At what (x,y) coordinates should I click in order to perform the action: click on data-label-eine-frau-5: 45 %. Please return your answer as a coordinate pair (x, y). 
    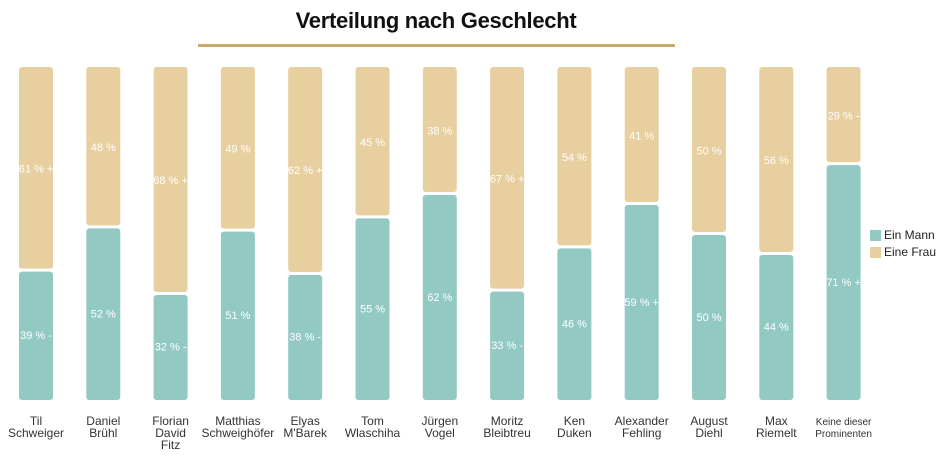
    Looking at the image, I should click on (372, 143).